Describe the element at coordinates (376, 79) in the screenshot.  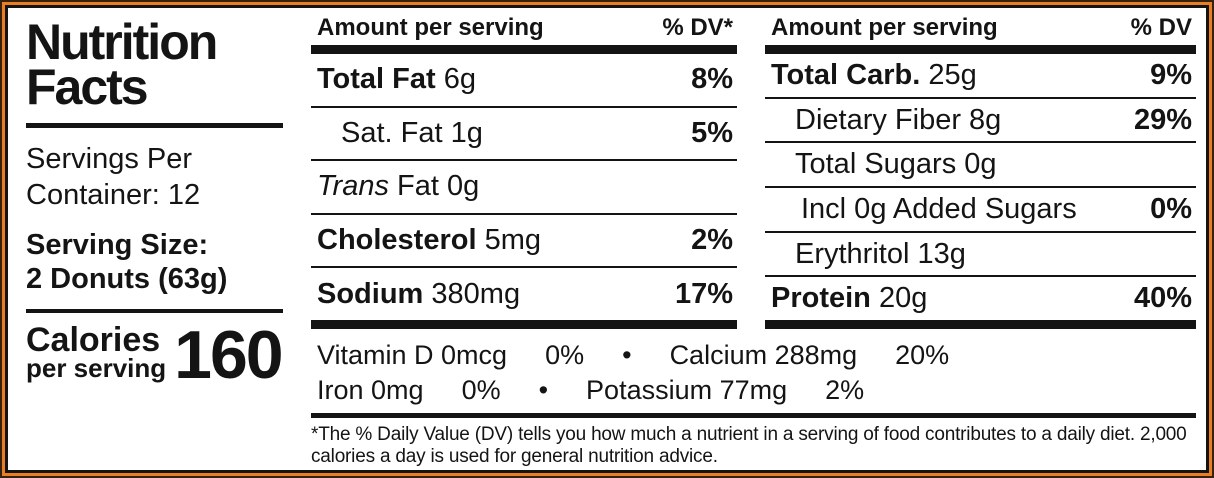
I see `nutrient-name: Total Fat` at that location.